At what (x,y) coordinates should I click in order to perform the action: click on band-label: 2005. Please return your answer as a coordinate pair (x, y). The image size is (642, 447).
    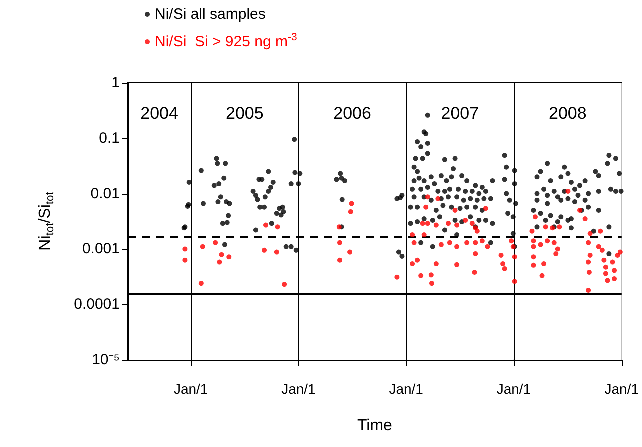
    Looking at the image, I should click on (245, 113).